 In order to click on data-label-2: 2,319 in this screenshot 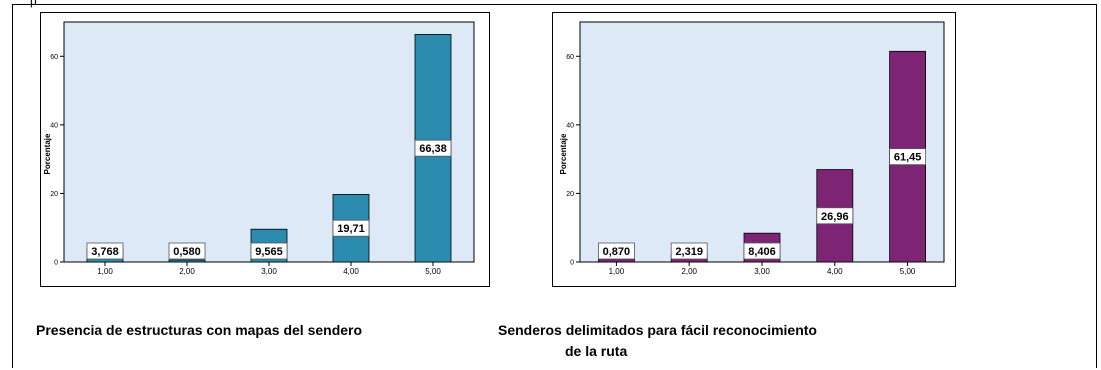, I will do `click(689, 252)`.